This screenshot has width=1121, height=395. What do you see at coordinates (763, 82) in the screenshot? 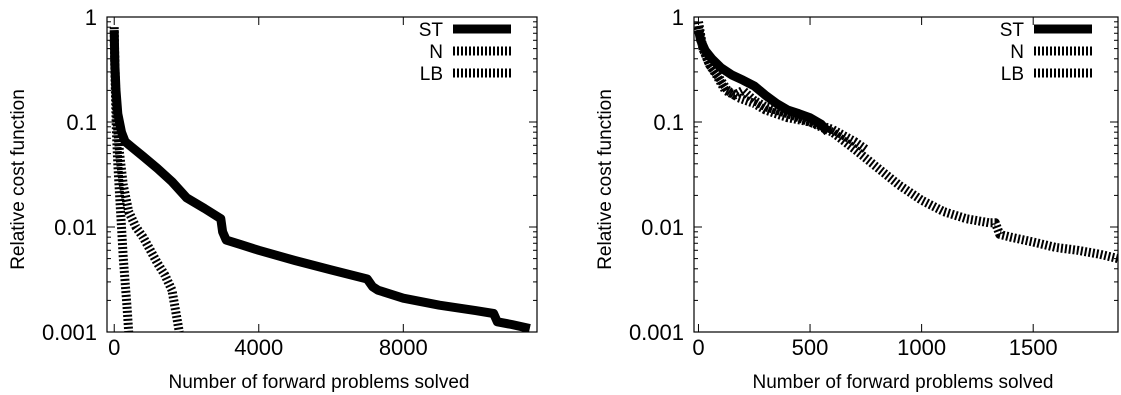
I see `series-line-st` at bounding box center [763, 82].